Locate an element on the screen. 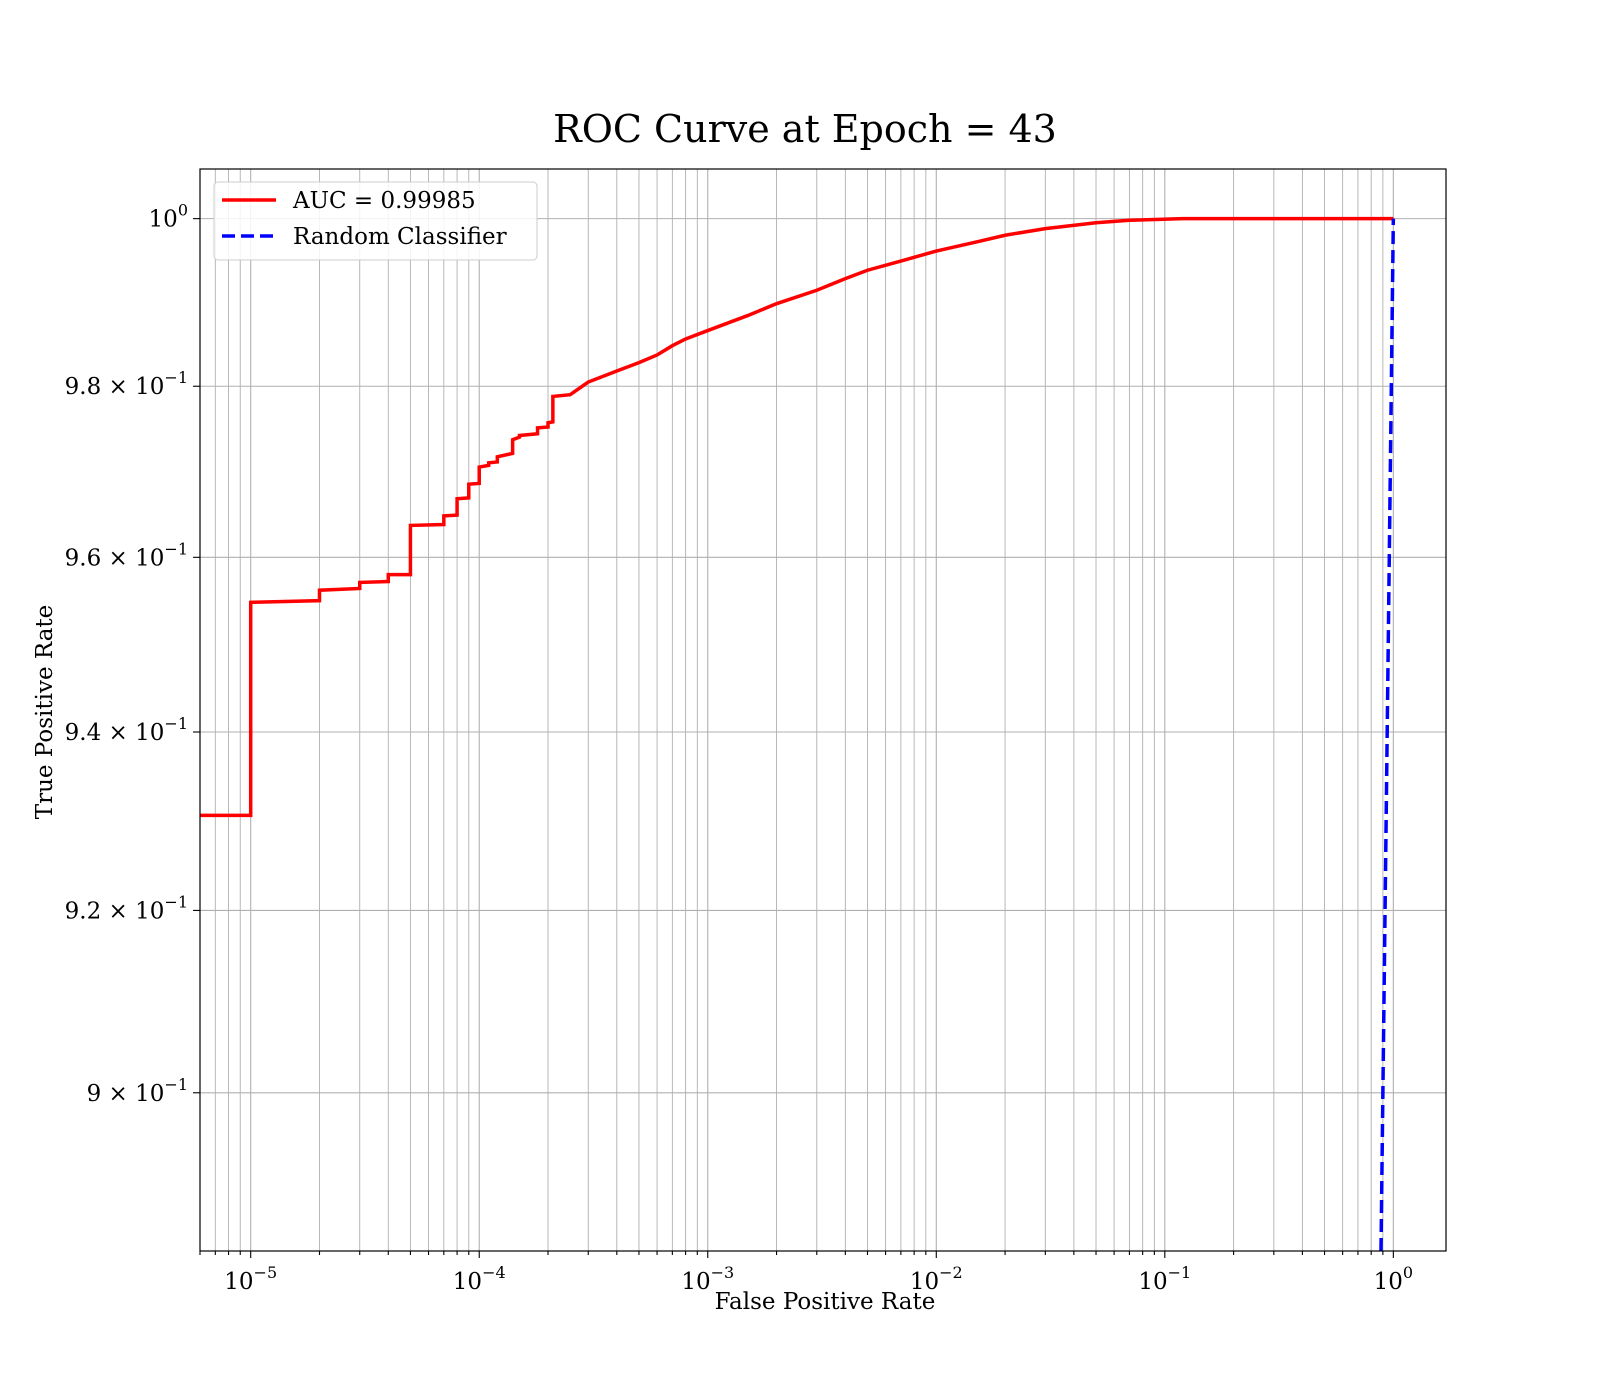  y-tick-label: 9.2 × 10⁻¹ is located at coordinates (126, 908).